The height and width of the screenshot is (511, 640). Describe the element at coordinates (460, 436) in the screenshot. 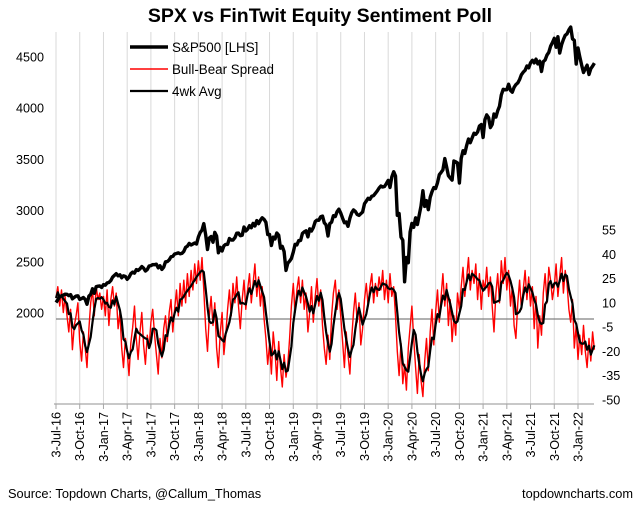

I see `x-tick-label: 3-Oct-20` at that location.